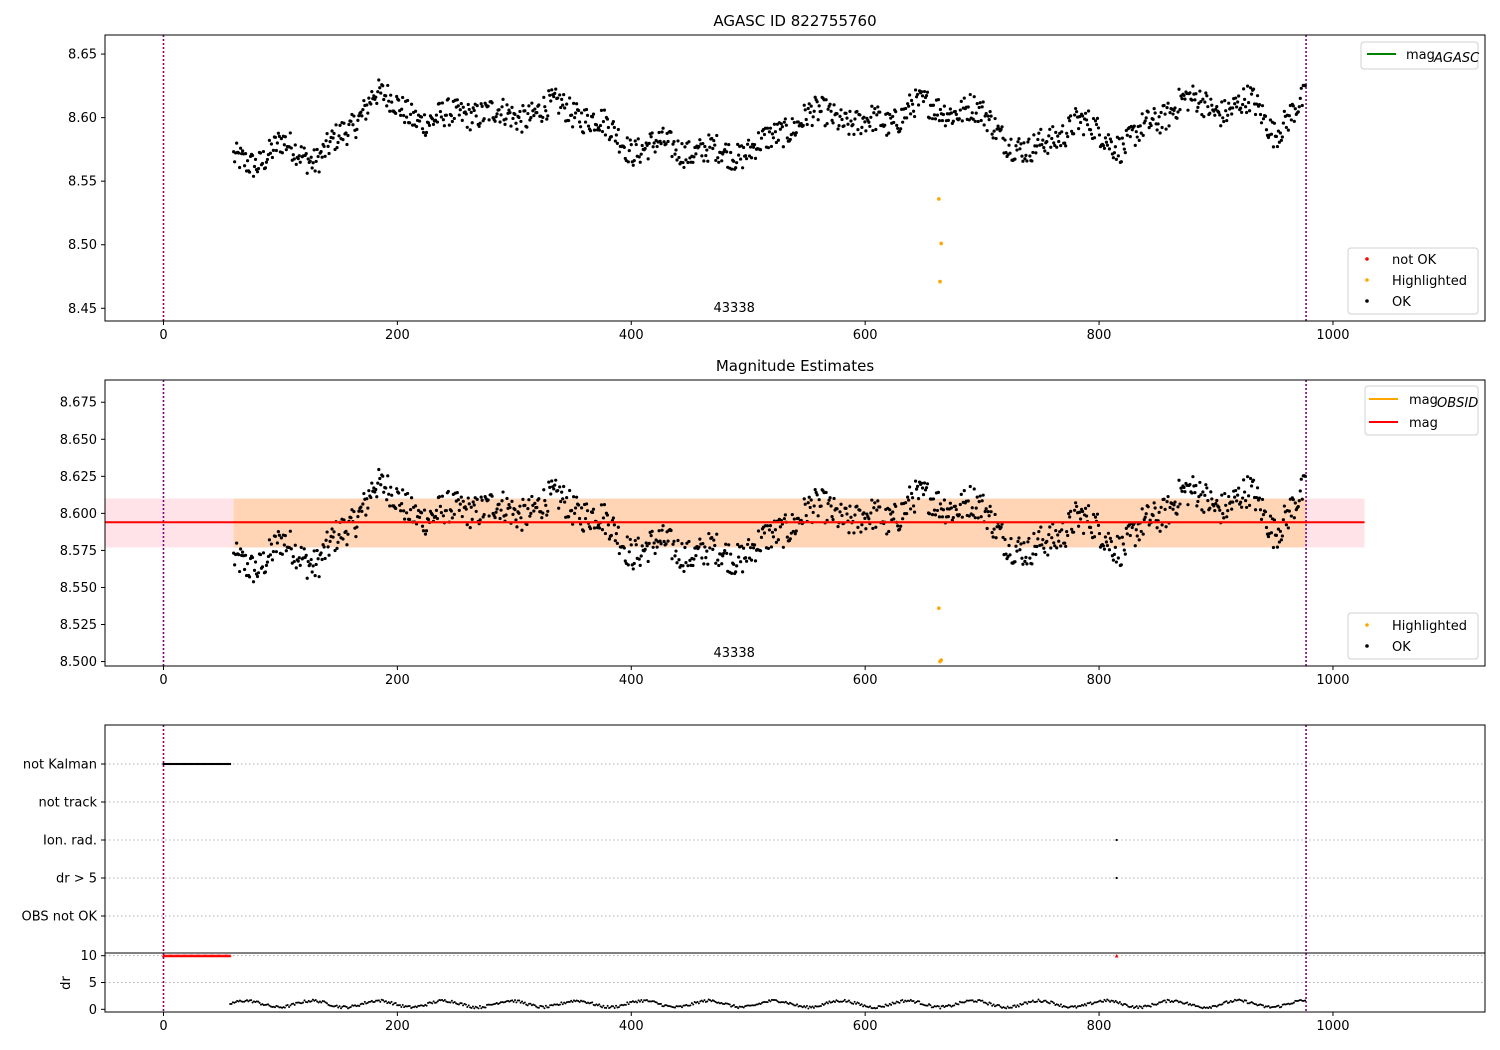  Describe the element at coordinates (865, 1026) in the screenshot. I see `dr-xtick-label: 600` at that location.